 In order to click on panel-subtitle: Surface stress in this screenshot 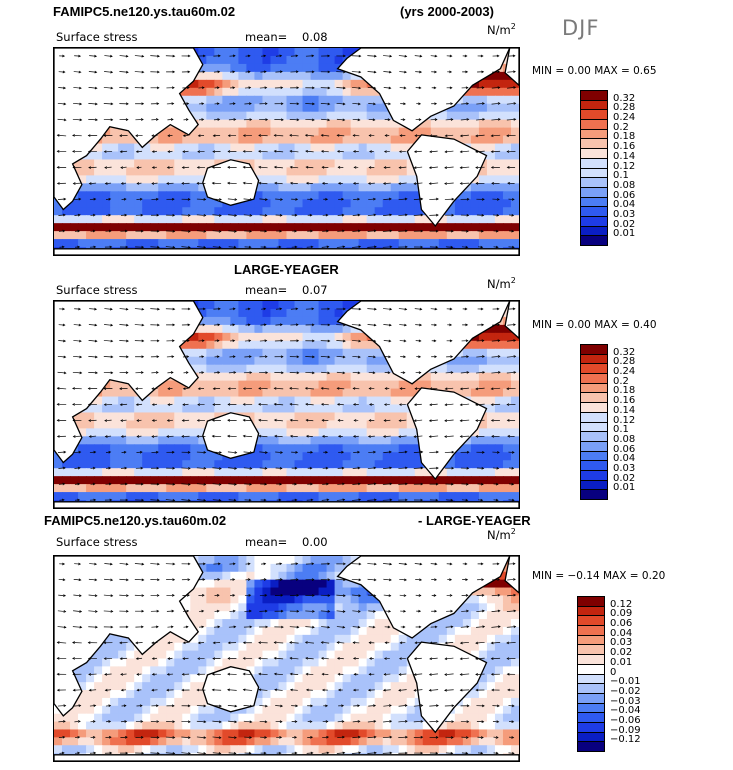, I will do `click(97, 542)`.